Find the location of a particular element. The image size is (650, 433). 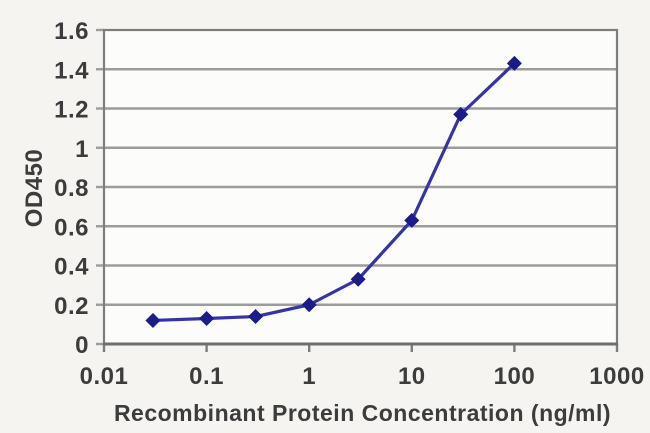

y-tick-label: 1.6 is located at coordinates (71, 31).